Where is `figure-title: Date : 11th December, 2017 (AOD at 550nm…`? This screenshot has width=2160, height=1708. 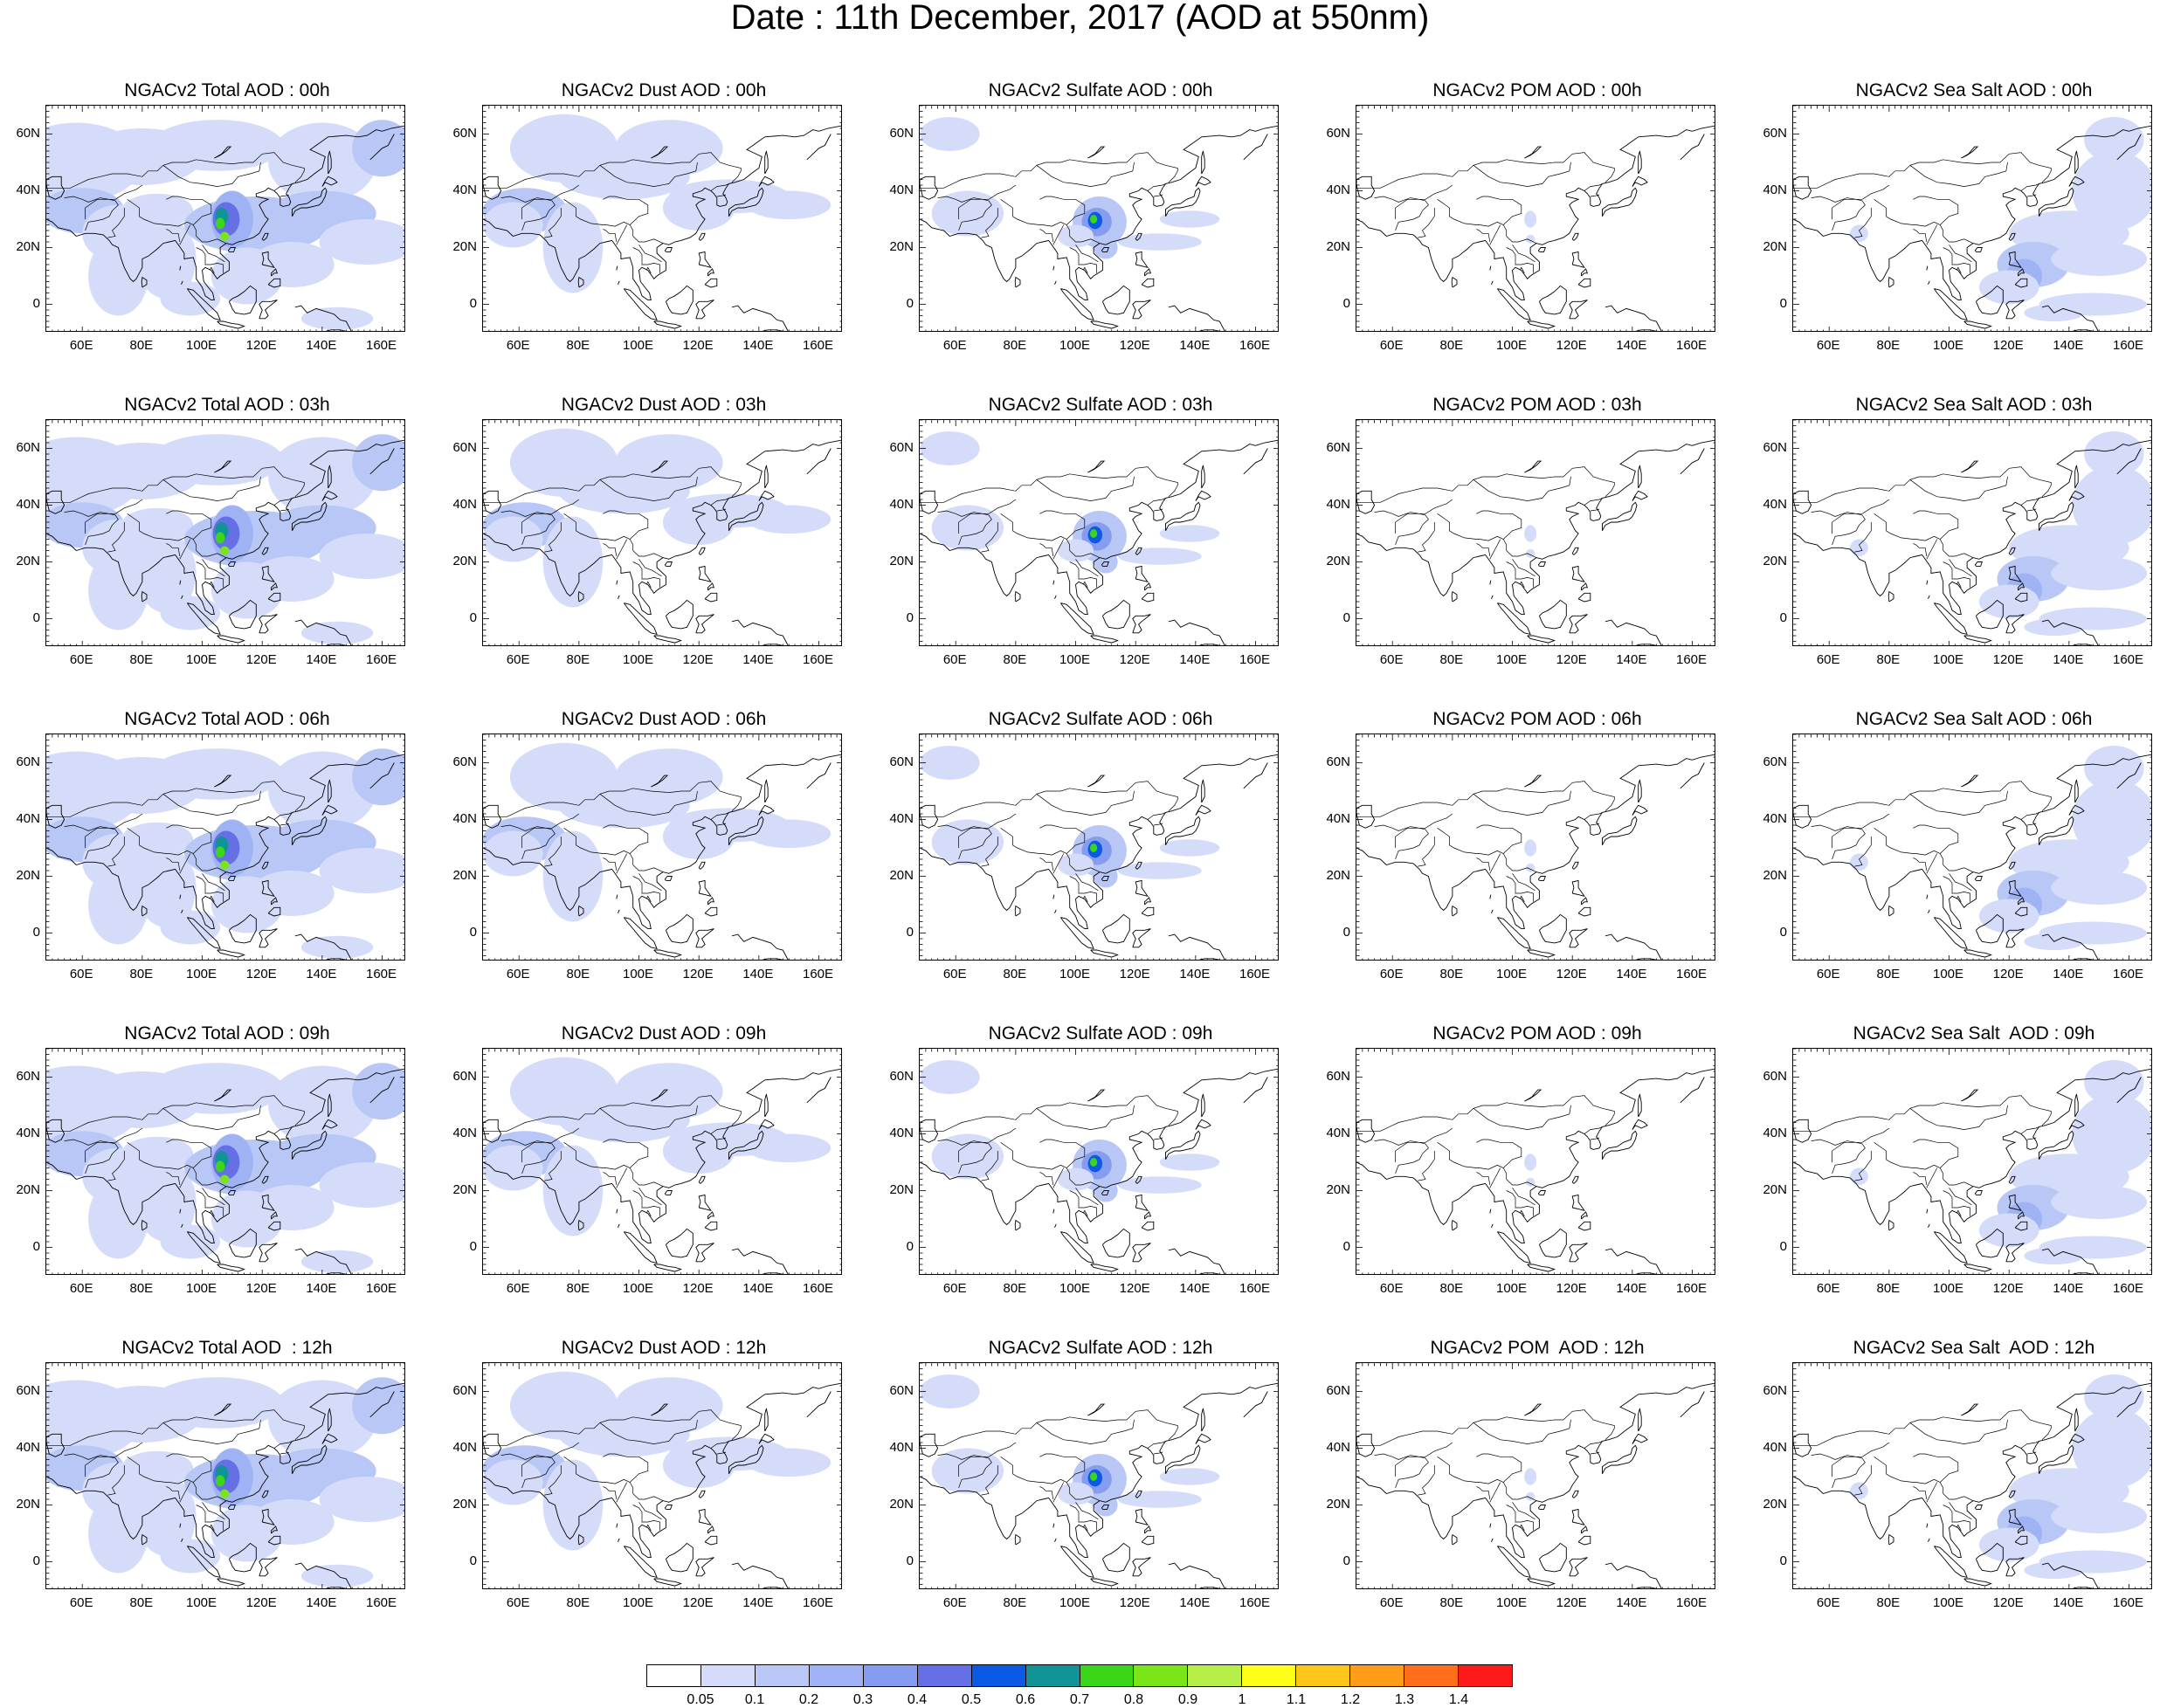 figure-title: Date : 11th December, 2017 (AOD at 550nm… is located at coordinates (1080, 18).